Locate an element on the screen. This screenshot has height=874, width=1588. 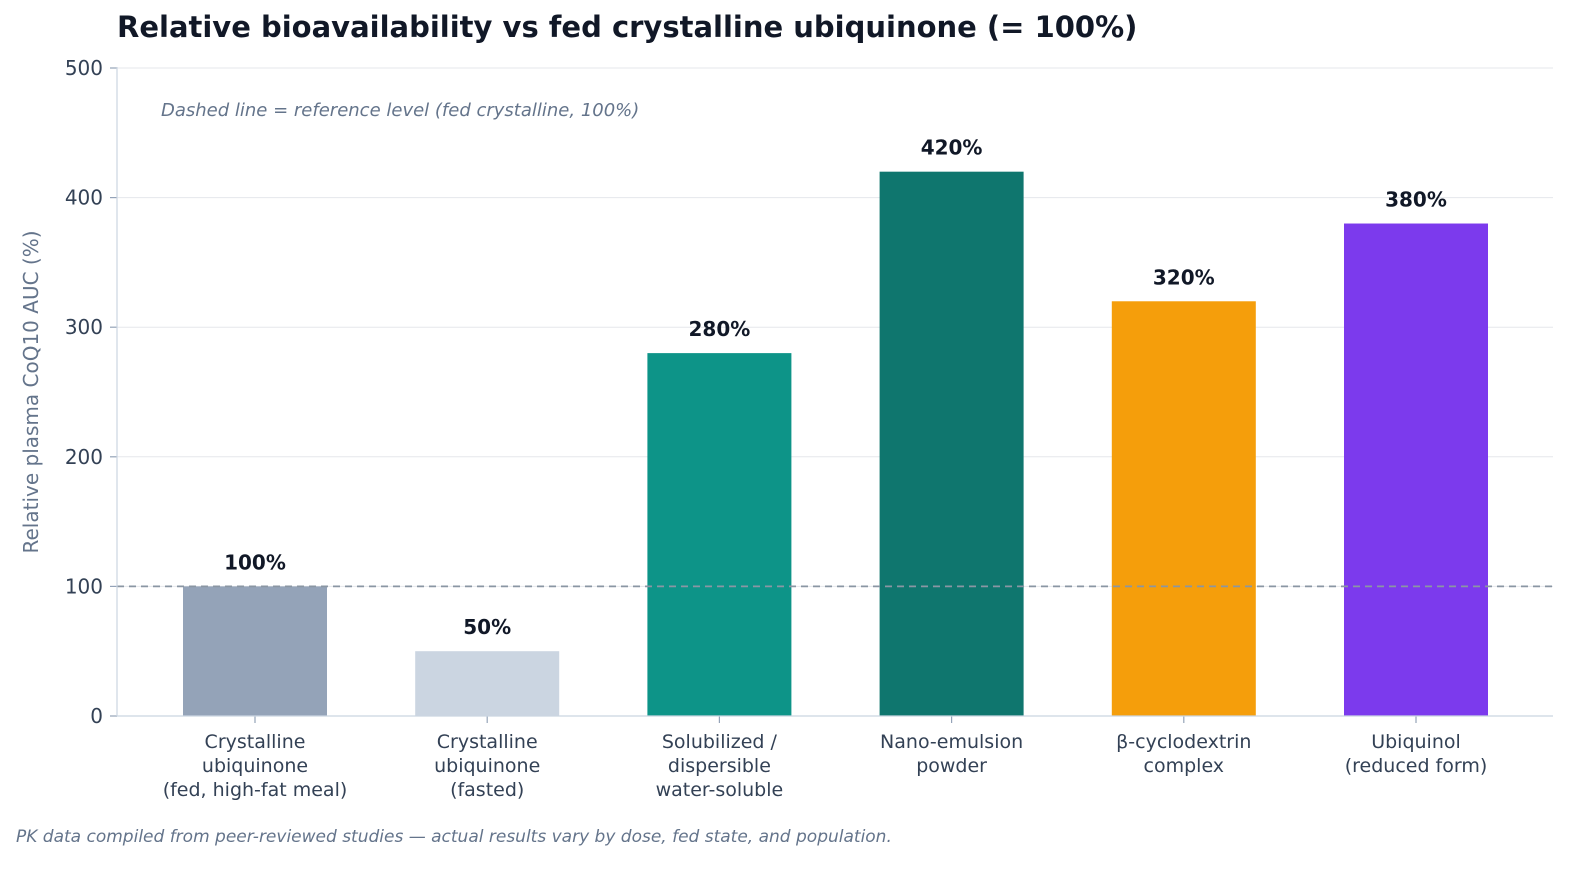
x-tick-label-line: (reduced form) is located at coordinates (1416, 766).